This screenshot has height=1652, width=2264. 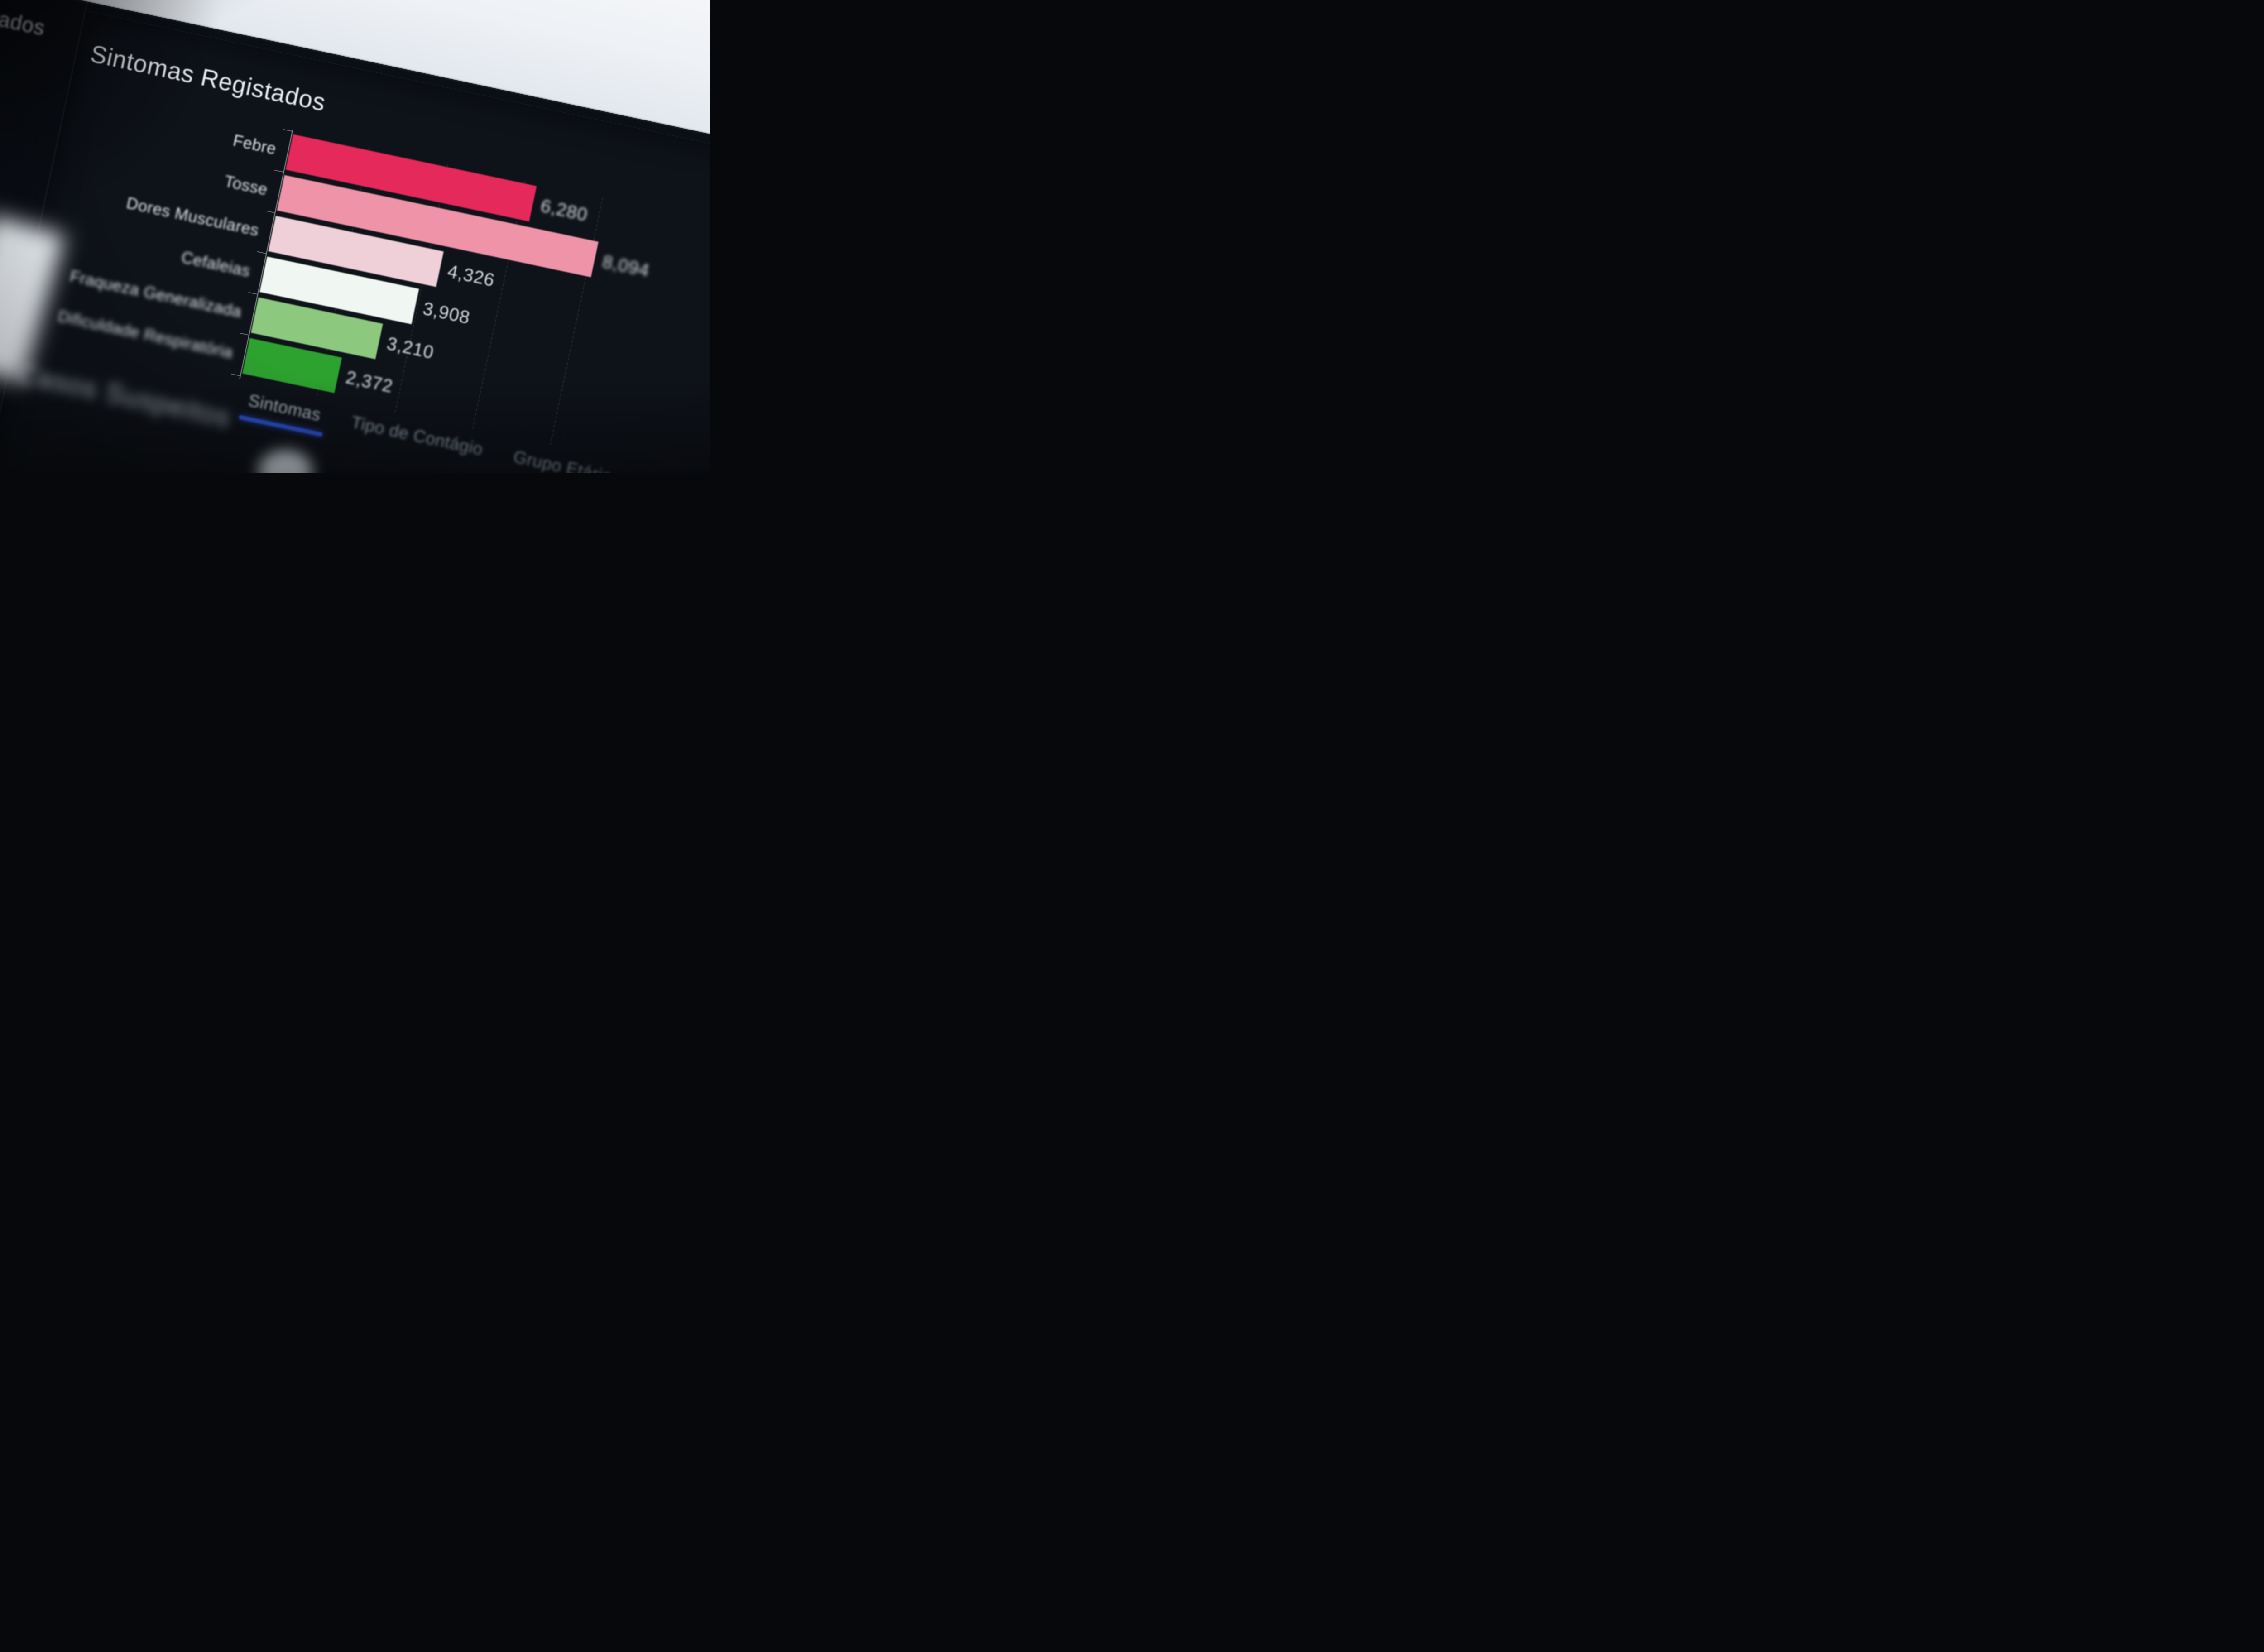 I want to click on value-label: 3,210, so click(x=410, y=348).